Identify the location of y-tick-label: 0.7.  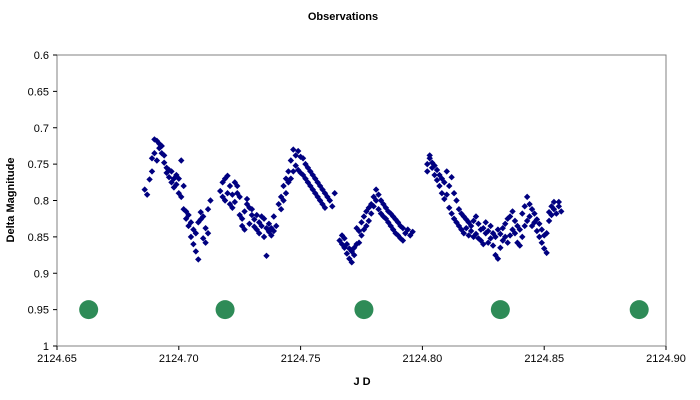
(41, 129).